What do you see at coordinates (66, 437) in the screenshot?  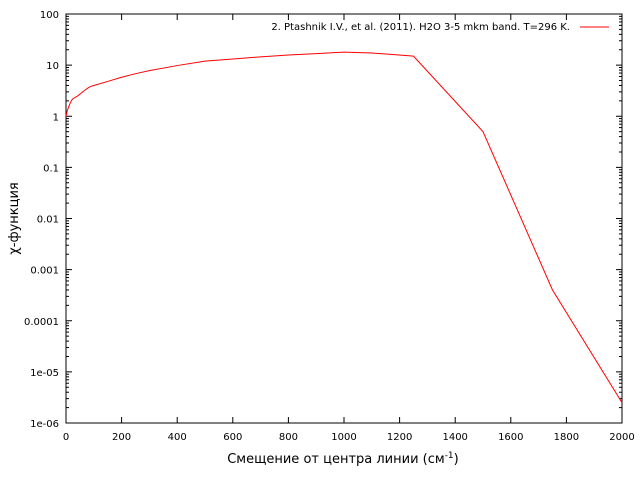 I see `x-tick-label: 0` at bounding box center [66, 437].